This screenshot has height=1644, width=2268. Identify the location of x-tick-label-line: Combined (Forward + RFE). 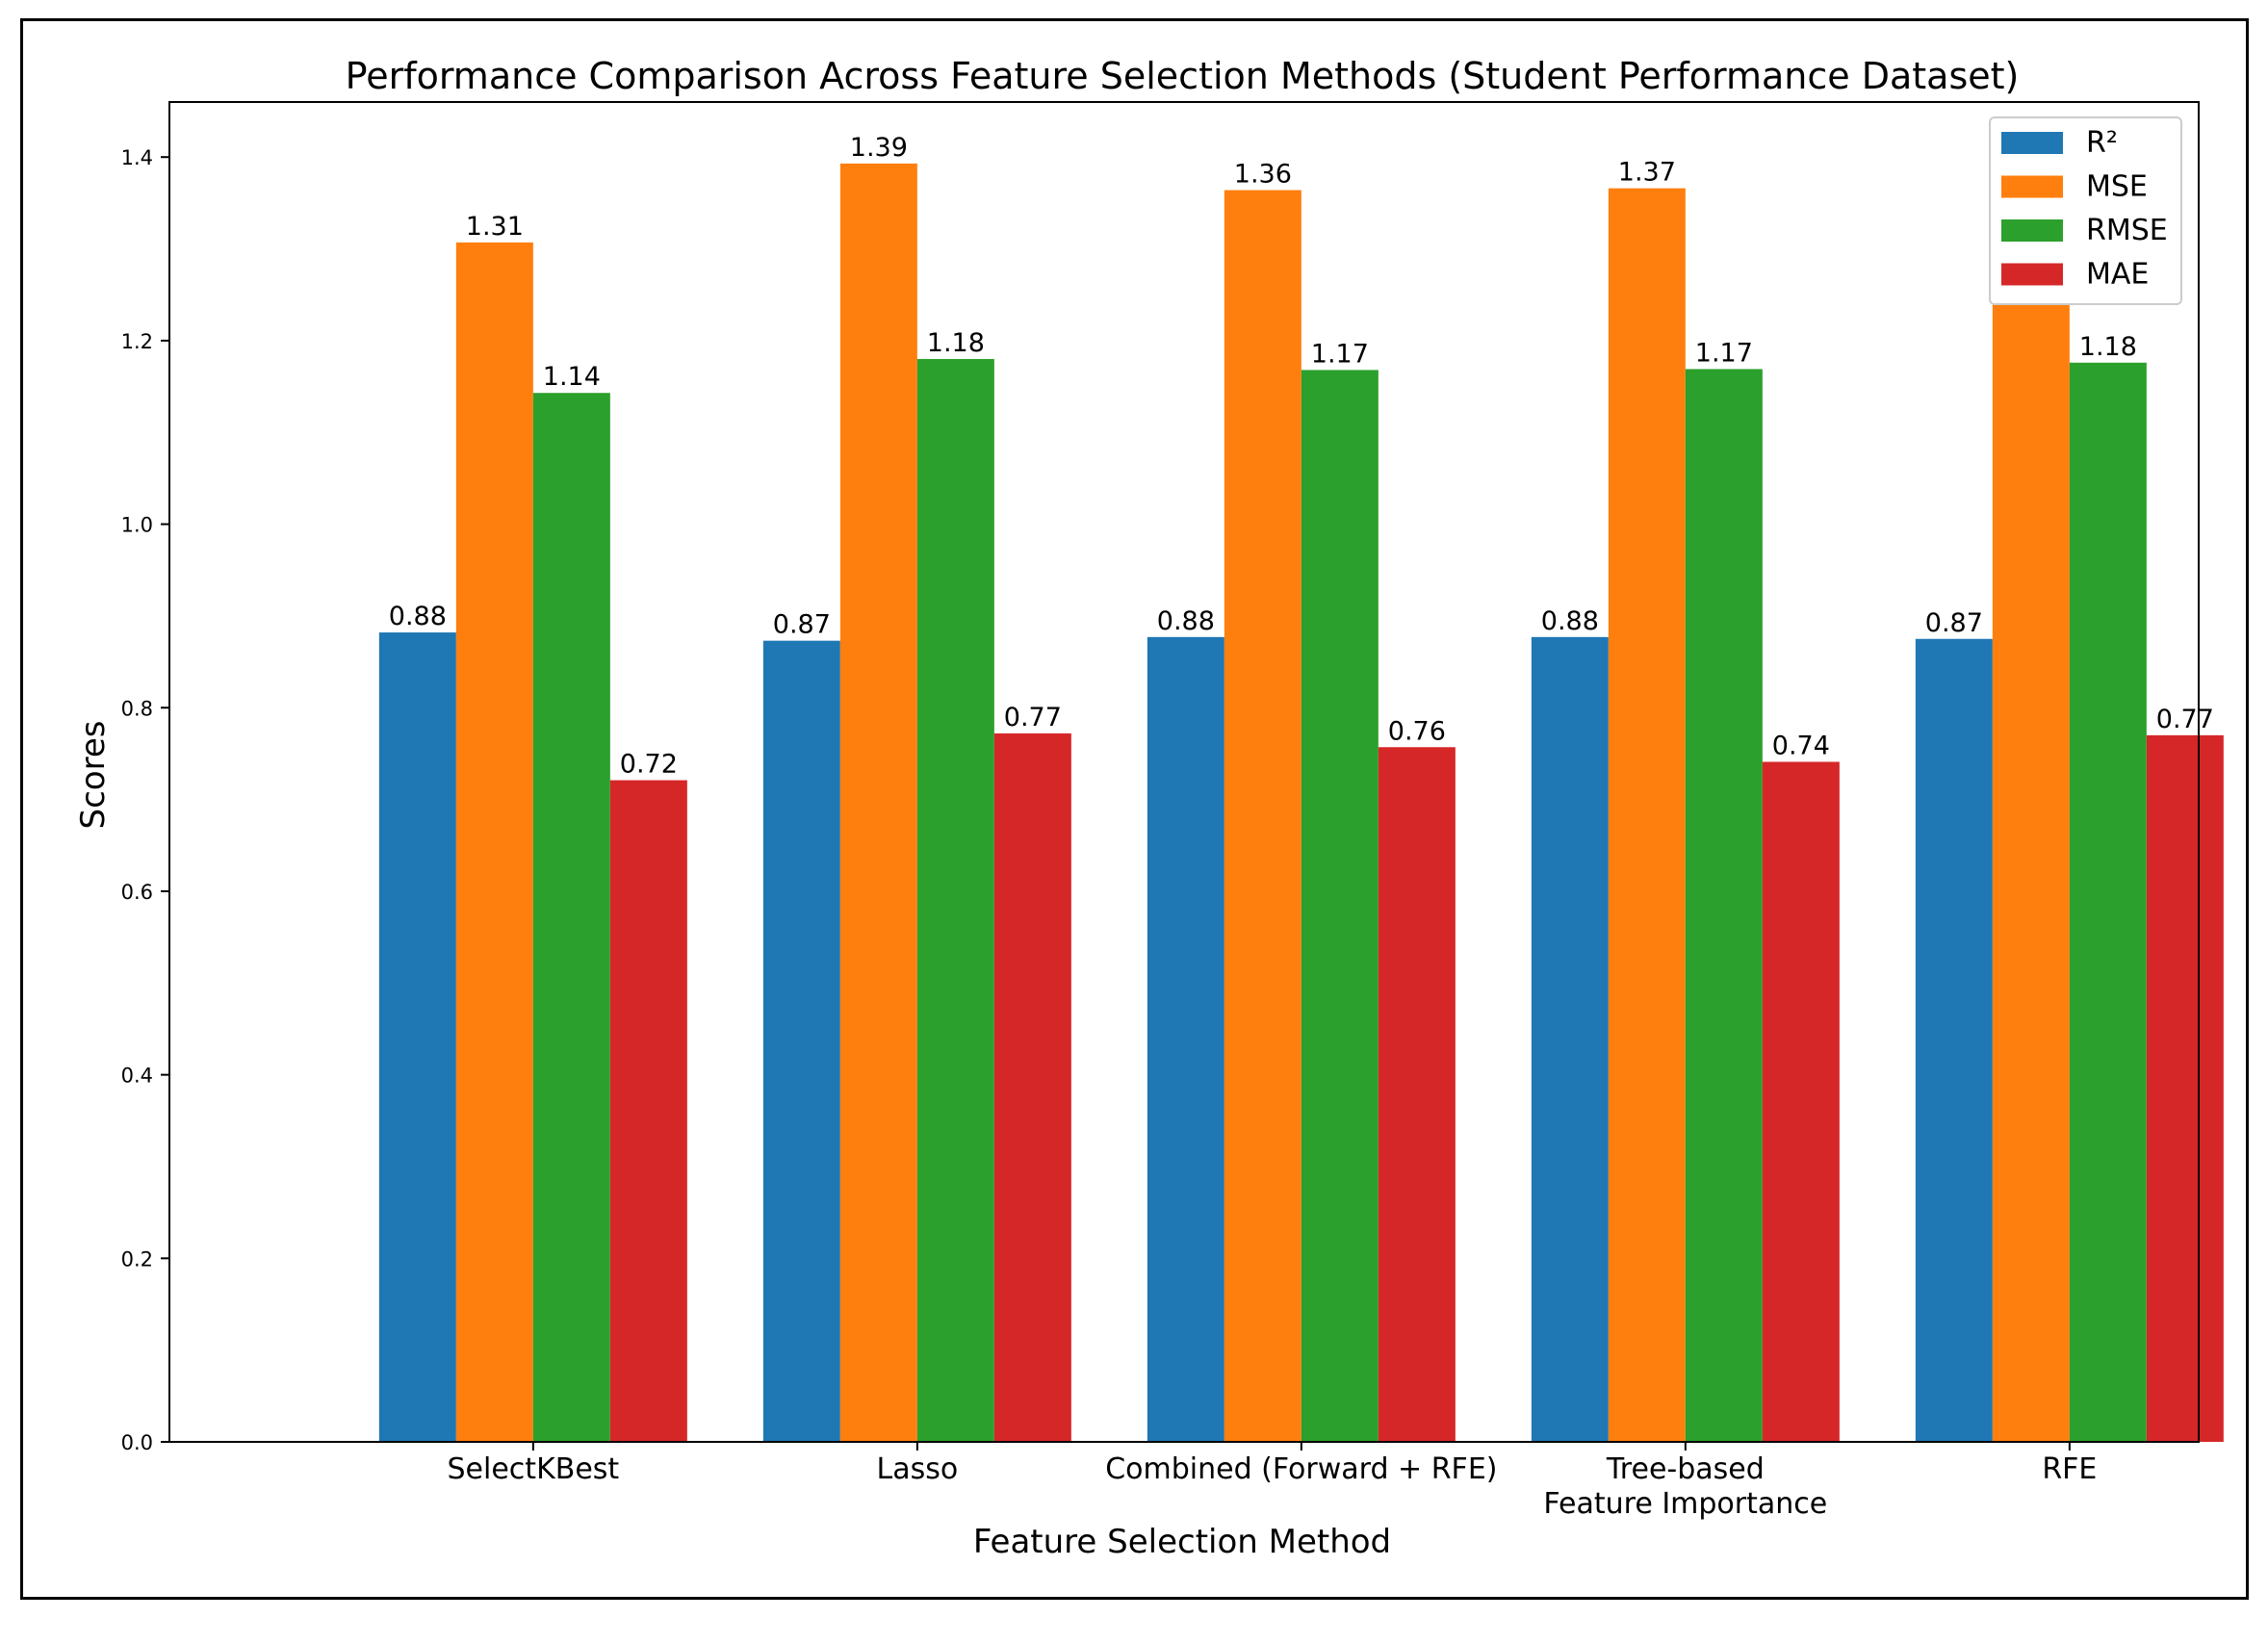
(1301, 1469).